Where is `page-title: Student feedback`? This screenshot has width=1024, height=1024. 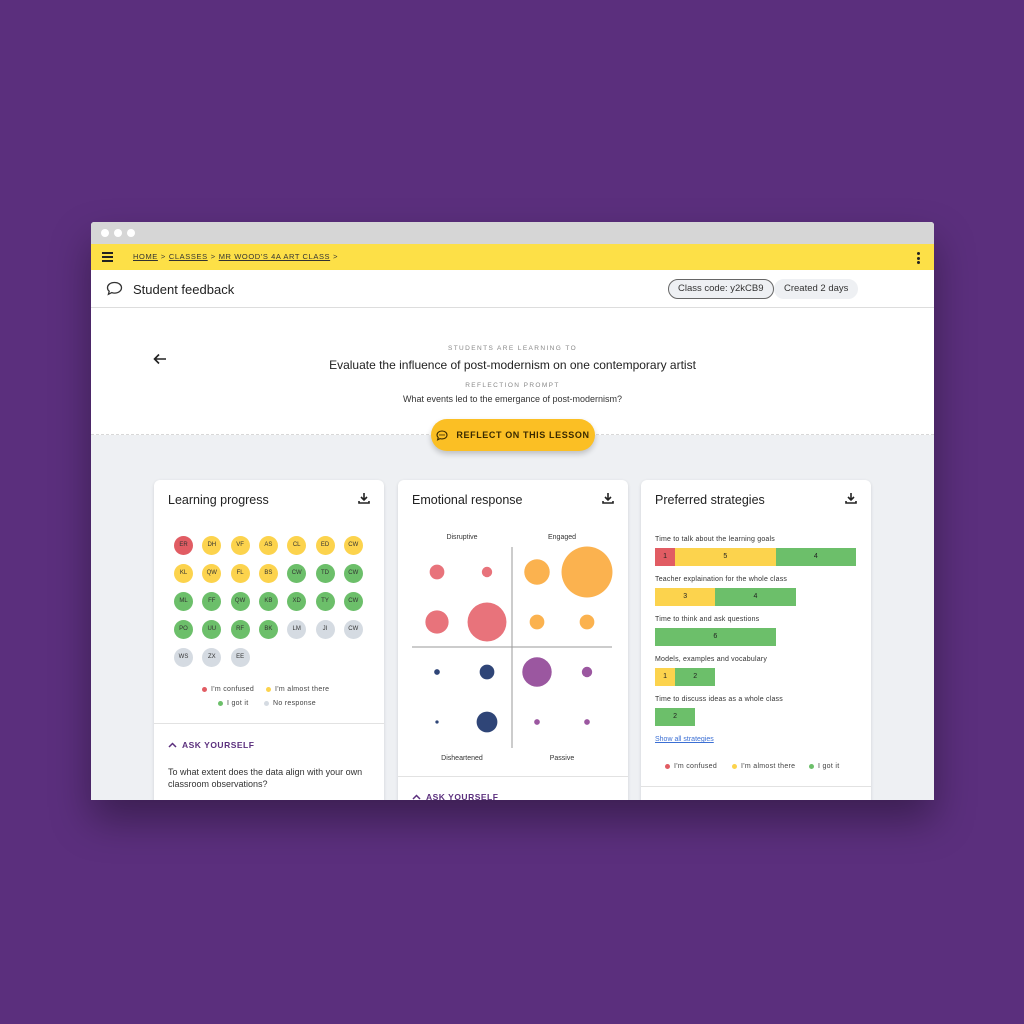
page-title: Student feedback is located at coordinates (184, 289).